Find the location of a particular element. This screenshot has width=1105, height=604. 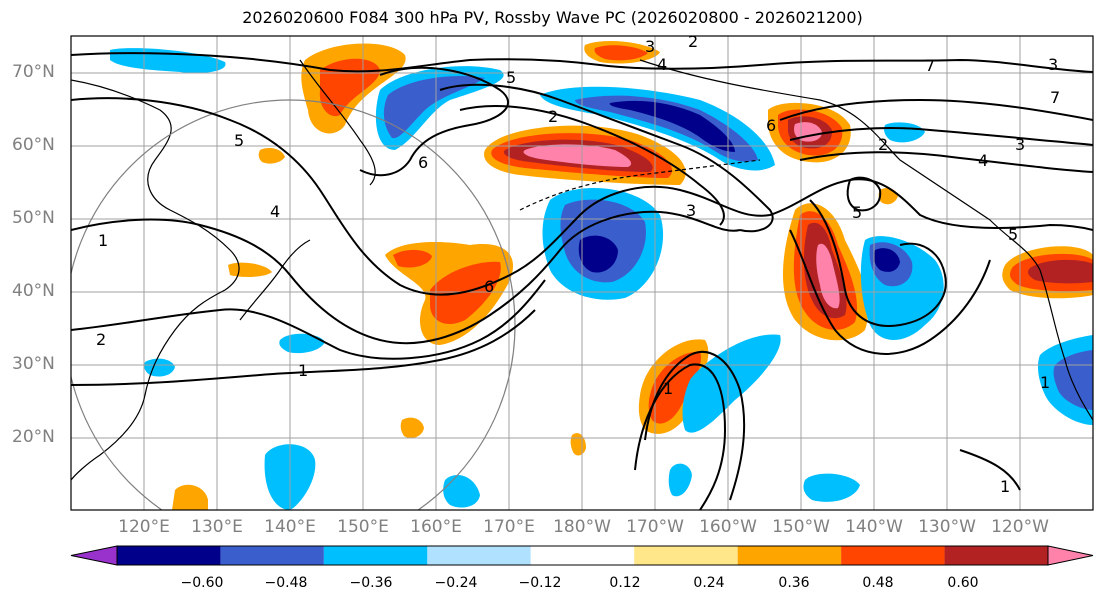

coast-kamchatka is located at coordinates (337, 122).